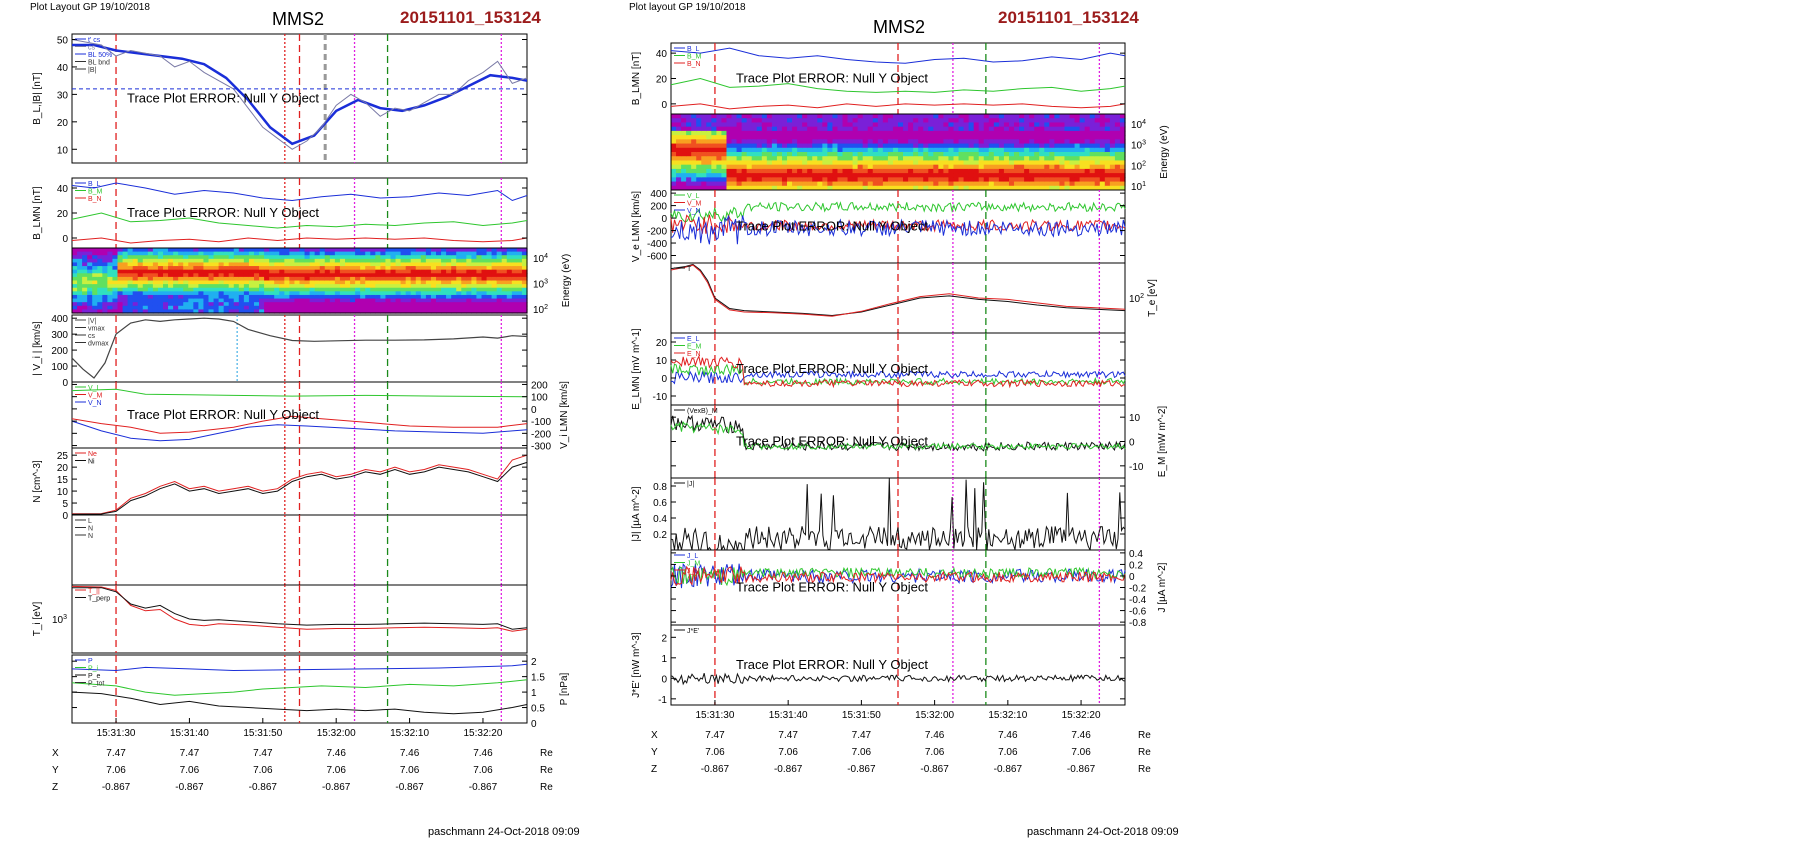  I want to click on y-tick-label: 0.4, so click(660, 519).